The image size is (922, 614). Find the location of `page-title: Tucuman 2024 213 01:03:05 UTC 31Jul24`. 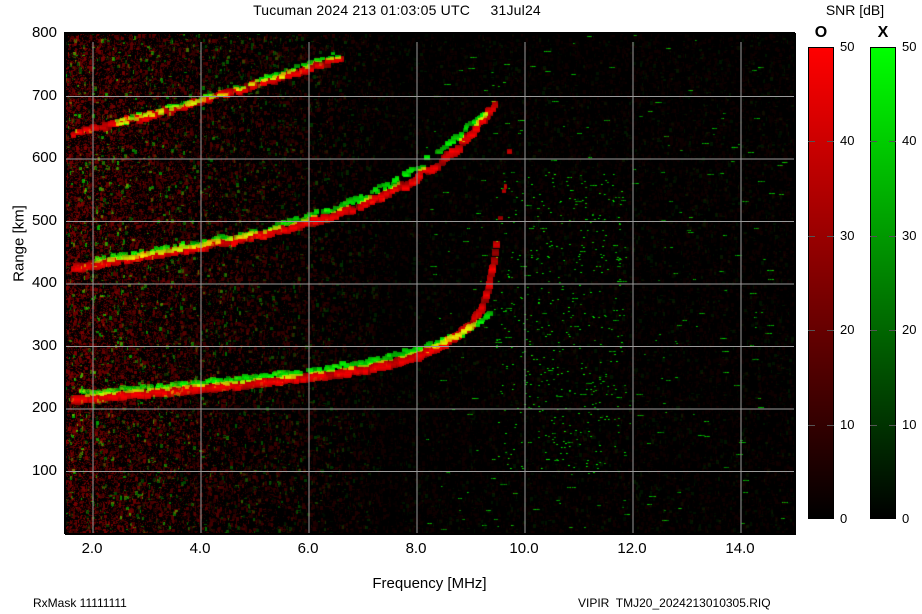

page-title: Tucuman 2024 213 01:03:05 UTC 31Jul24 is located at coordinates (397, 10).